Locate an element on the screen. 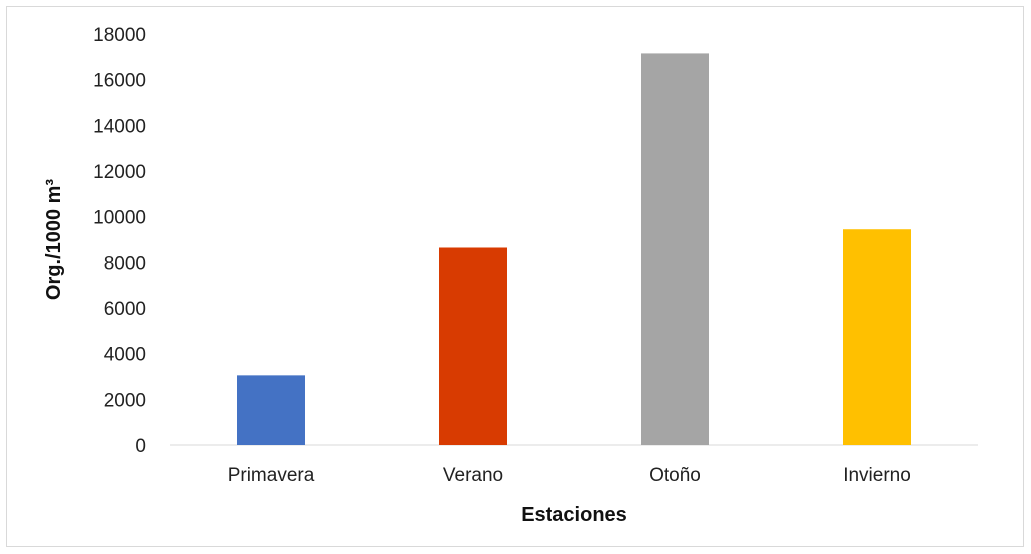 Image resolution: width=1031 pixels, height=554 pixels. x-axis-title: Estaciones is located at coordinates (574, 515).